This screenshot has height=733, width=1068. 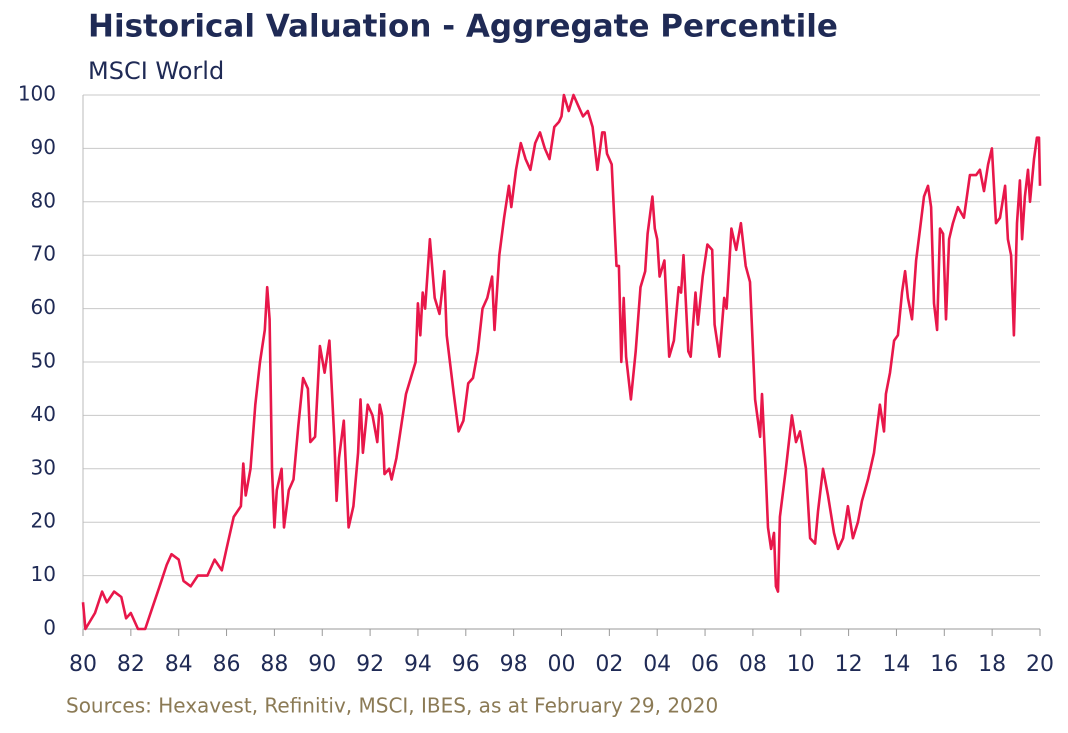 I want to click on x-tick-label: 20, so click(x=1040, y=664).